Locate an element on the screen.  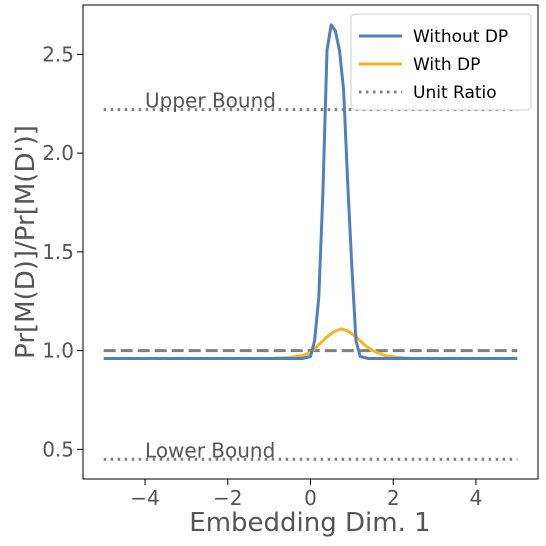
legend-label-0: Without DP is located at coordinates (460, 37).